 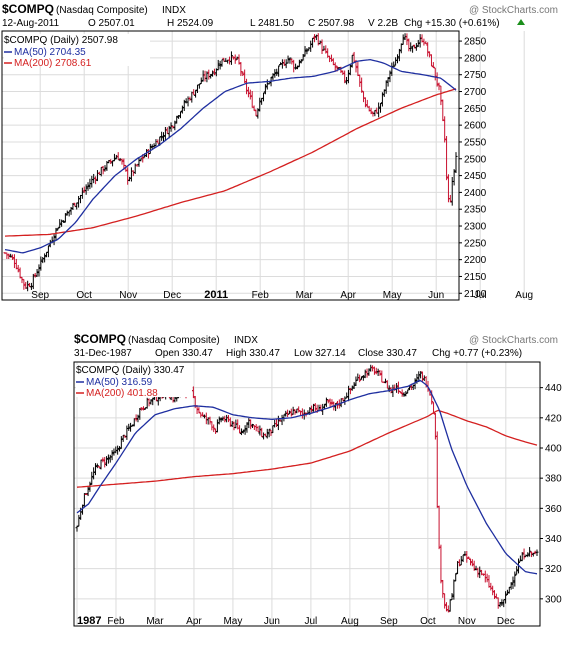 What do you see at coordinates (553, 418) in the screenshot?
I see `y-tick-label: 420` at bounding box center [553, 418].